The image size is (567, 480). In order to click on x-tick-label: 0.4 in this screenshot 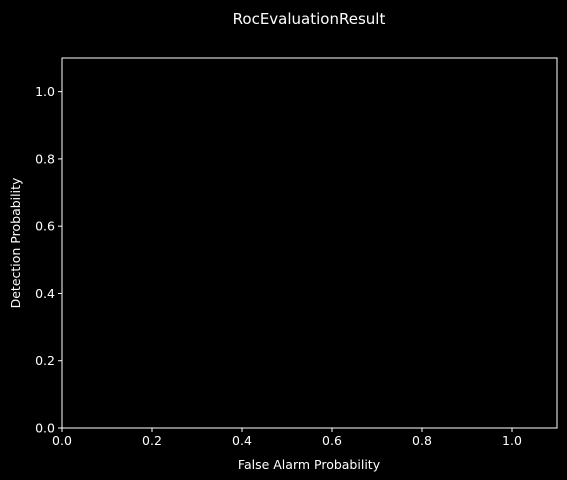, I will do `click(242, 440)`.